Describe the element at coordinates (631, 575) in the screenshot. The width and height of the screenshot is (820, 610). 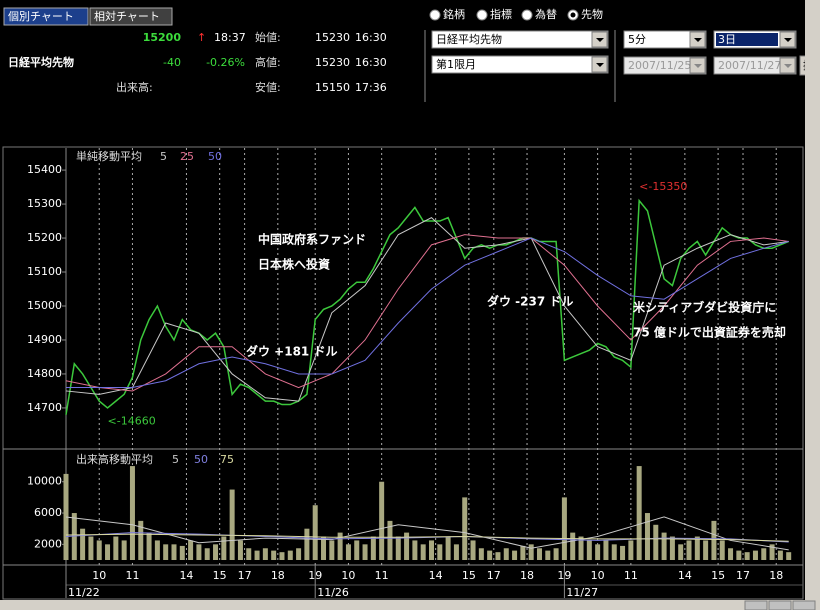
I see `x-tick-label: 11` at that location.